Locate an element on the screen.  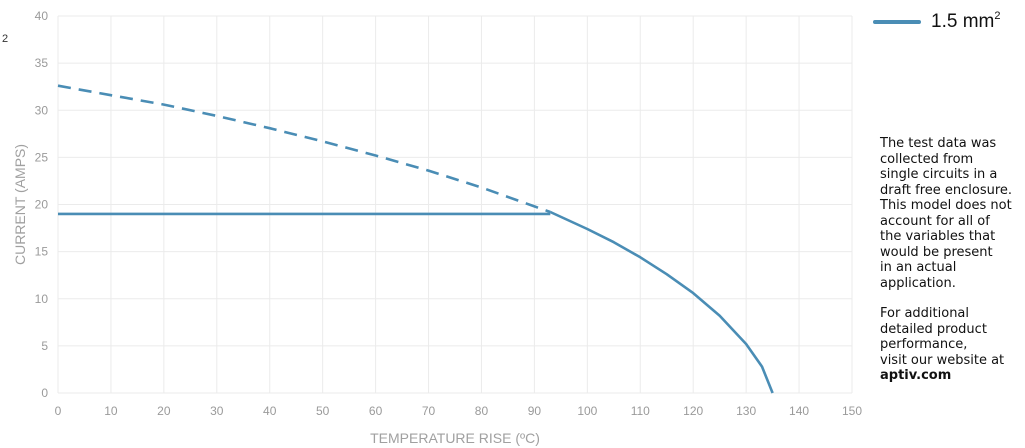
note-line: account for all of is located at coordinates (935, 221).